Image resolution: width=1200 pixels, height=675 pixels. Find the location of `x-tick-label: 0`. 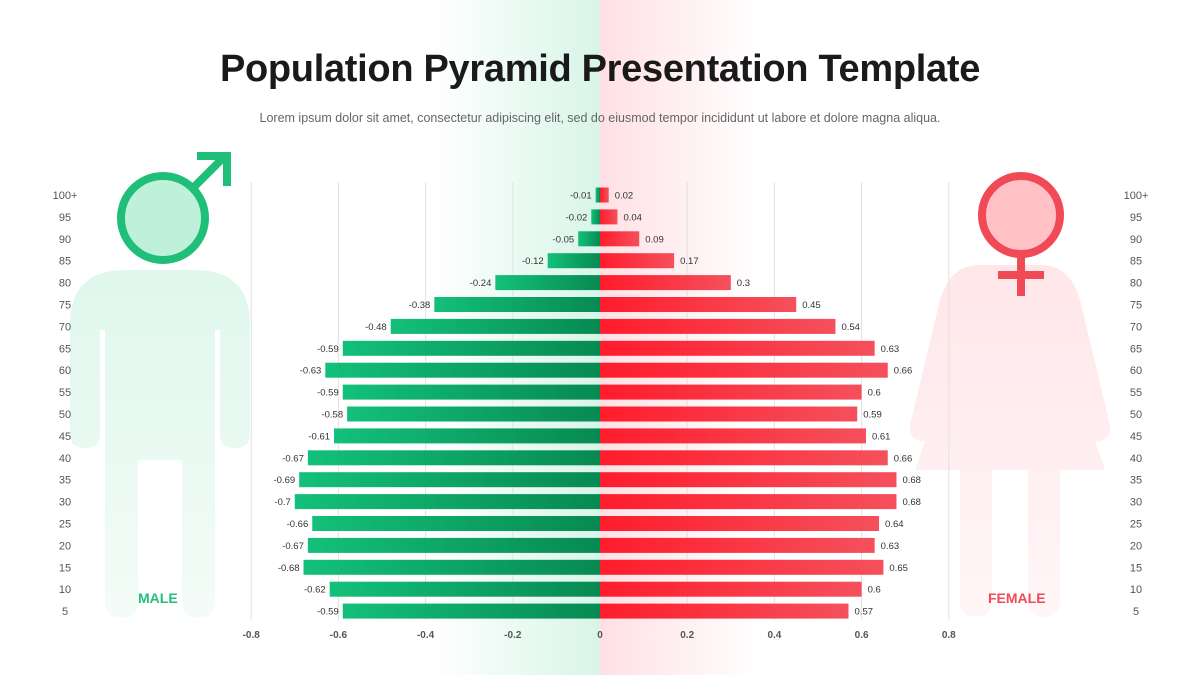

x-tick-label: 0 is located at coordinates (600, 635).